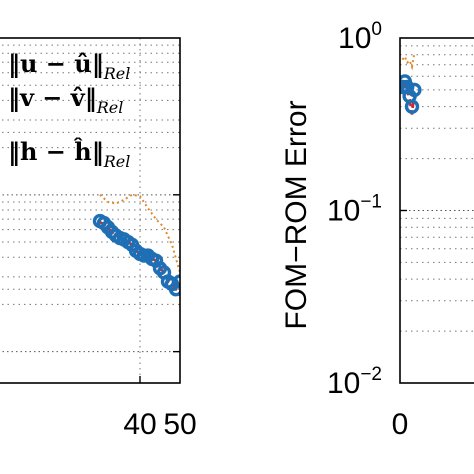 The width and height of the screenshot is (474, 474). What do you see at coordinates (117, 161) in the screenshot?
I see `legend-entry-h-sub: Rel` at bounding box center [117, 161].